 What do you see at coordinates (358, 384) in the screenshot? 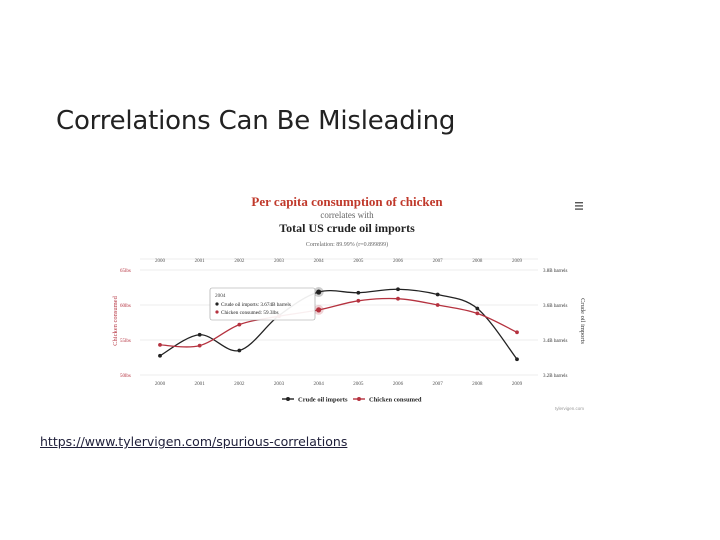
I see `bottom-tick-label: 2005` at bounding box center [358, 384].